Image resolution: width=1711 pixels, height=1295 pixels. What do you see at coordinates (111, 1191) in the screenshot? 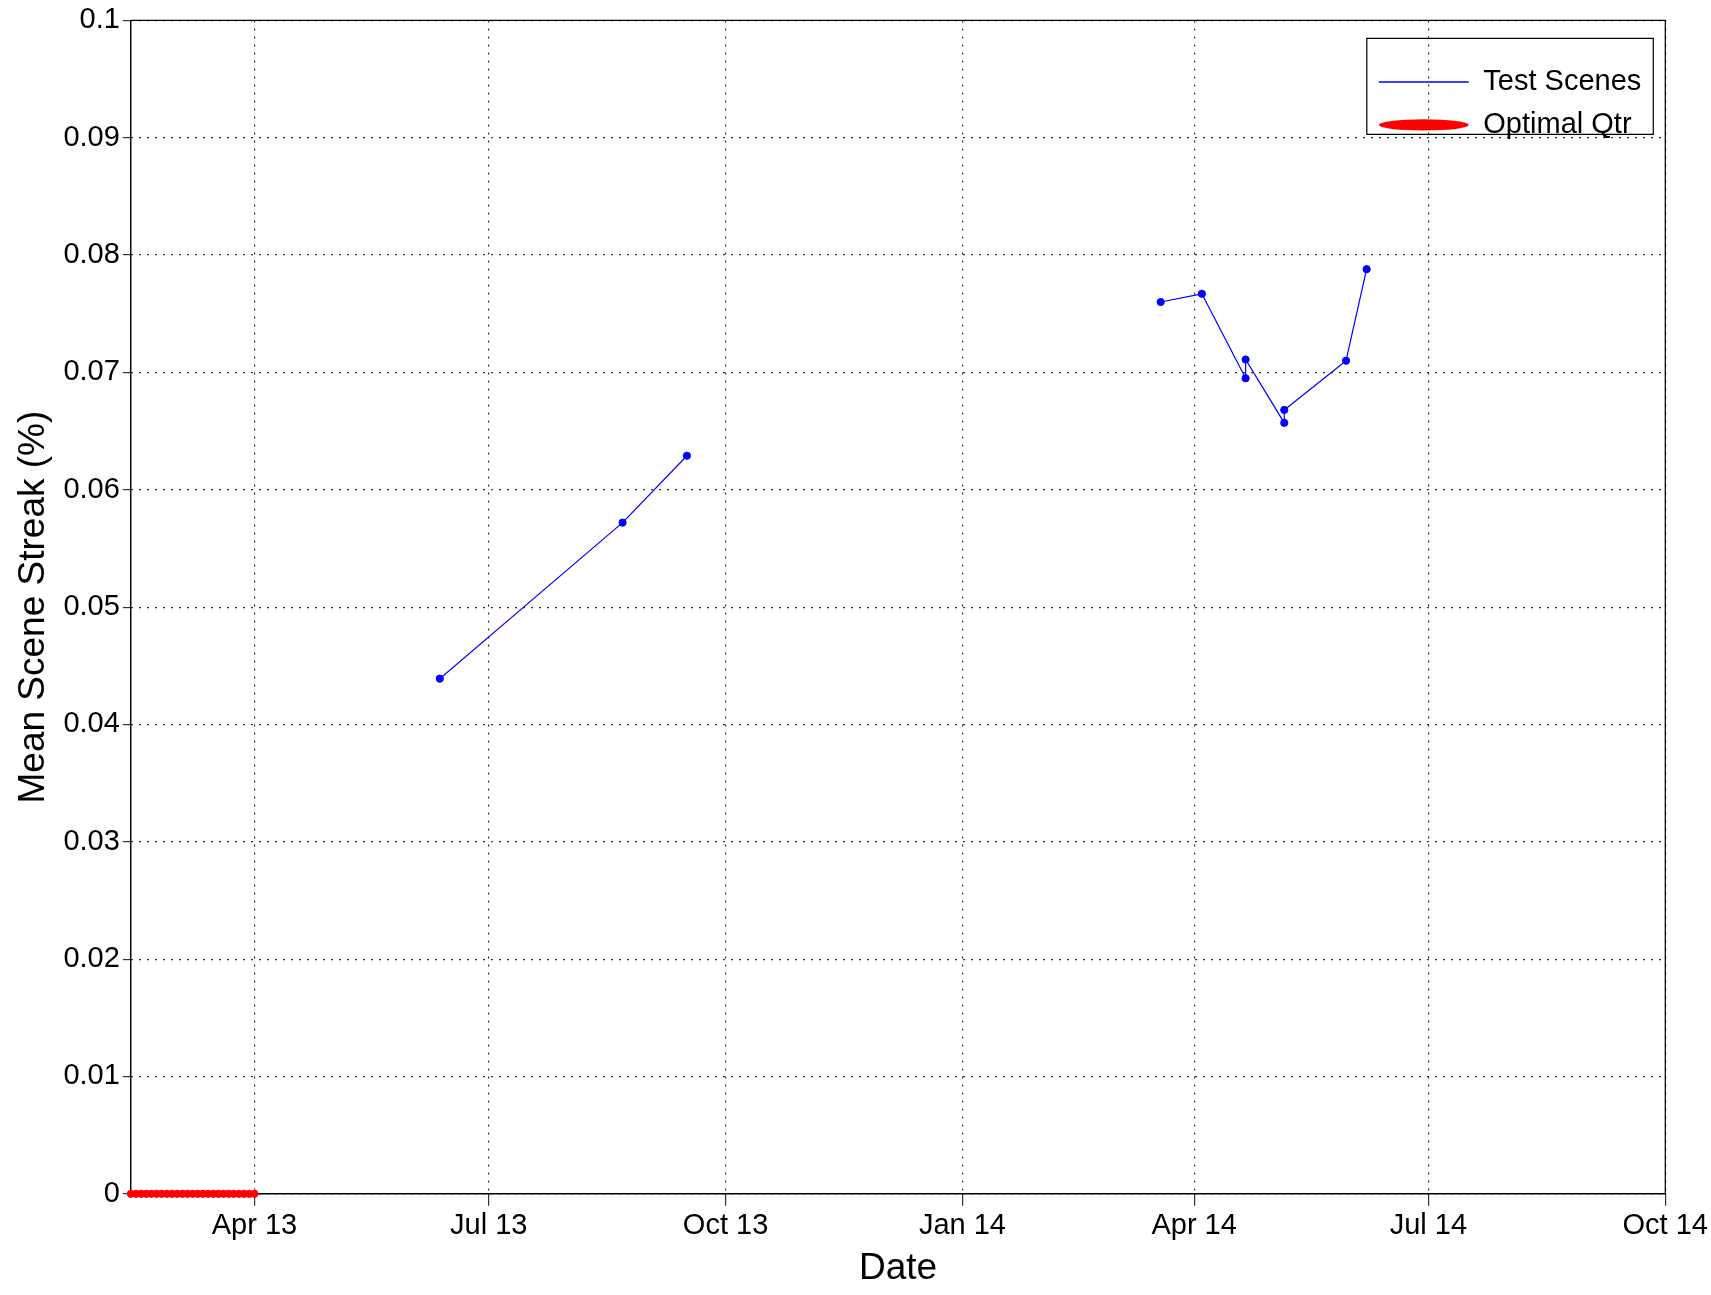
I see `y-tick-label: 0` at bounding box center [111, 1191].